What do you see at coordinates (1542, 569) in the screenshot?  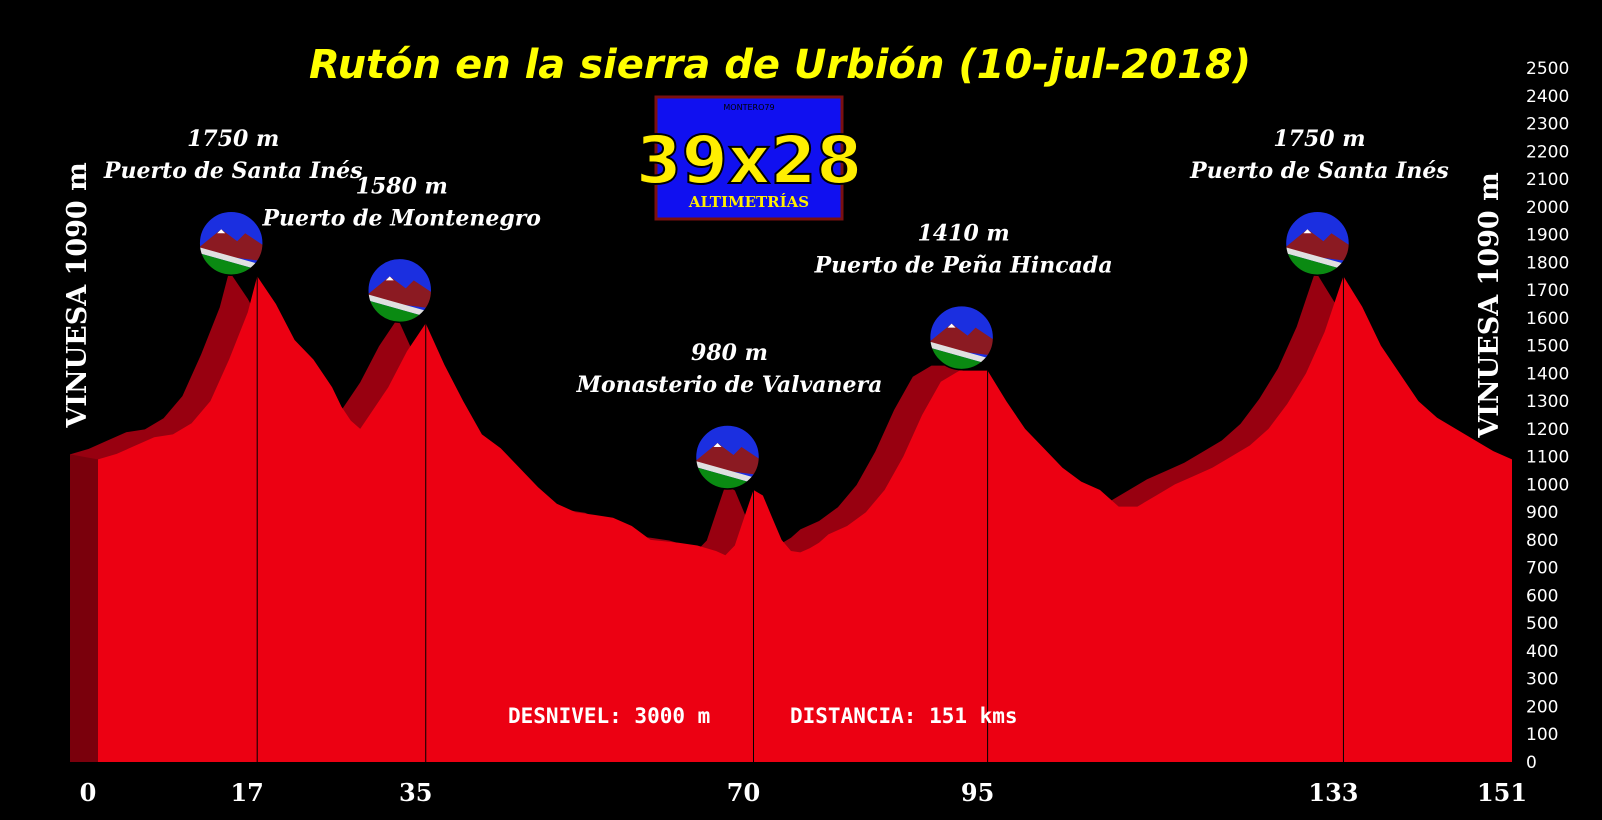 I see `y-tick-label: 700` at bounding box center [1542, 569].